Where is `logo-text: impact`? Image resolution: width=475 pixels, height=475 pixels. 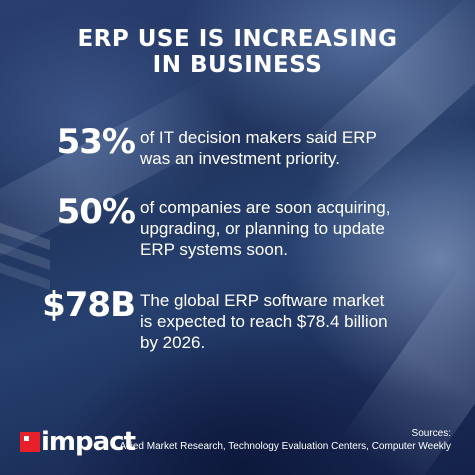
logo-text: impact is located at coordinates (88, 442).